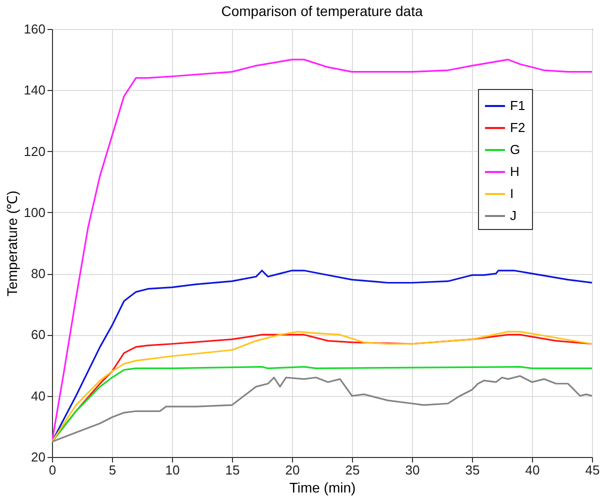  Describe the element at coordinates (38, 457) in the screenshot. I see `y-tick-label: 20` at that location.